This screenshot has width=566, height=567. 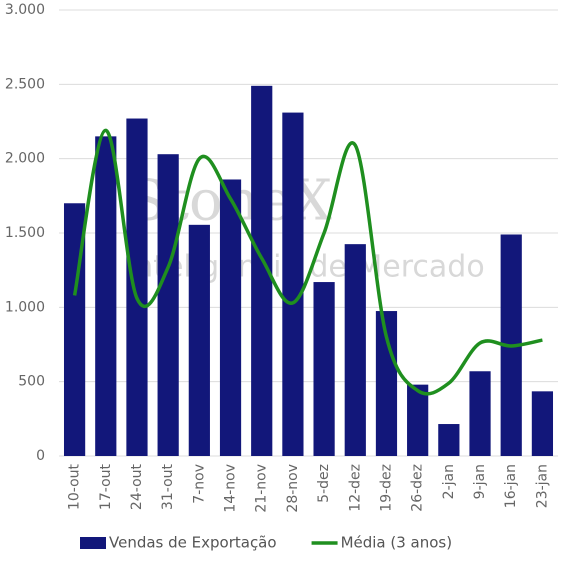 What do you see at coordinates (168, 486) in the screenshot?
I see `x-tick-label: 31-out` at bounding box center [168, 486].